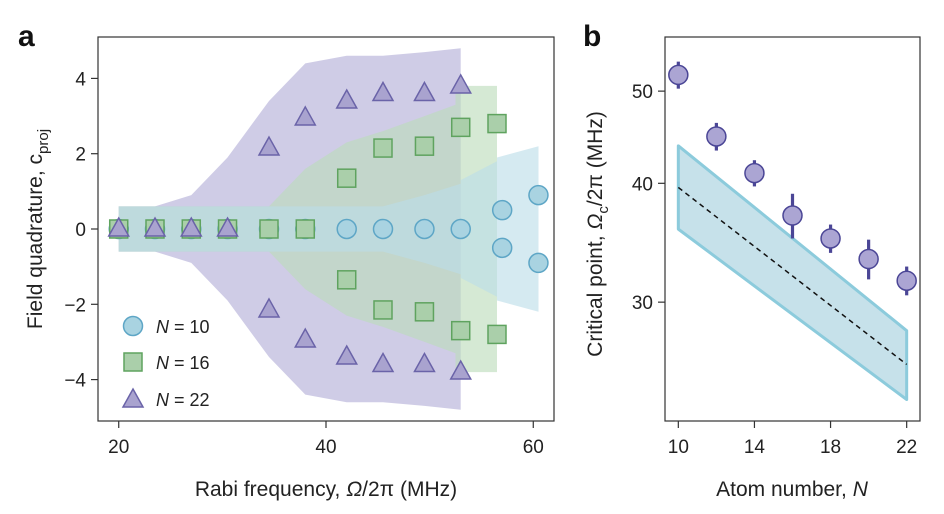 This screenshot has height=514, width=944. I want to click on band-circle, so click(328, 229).